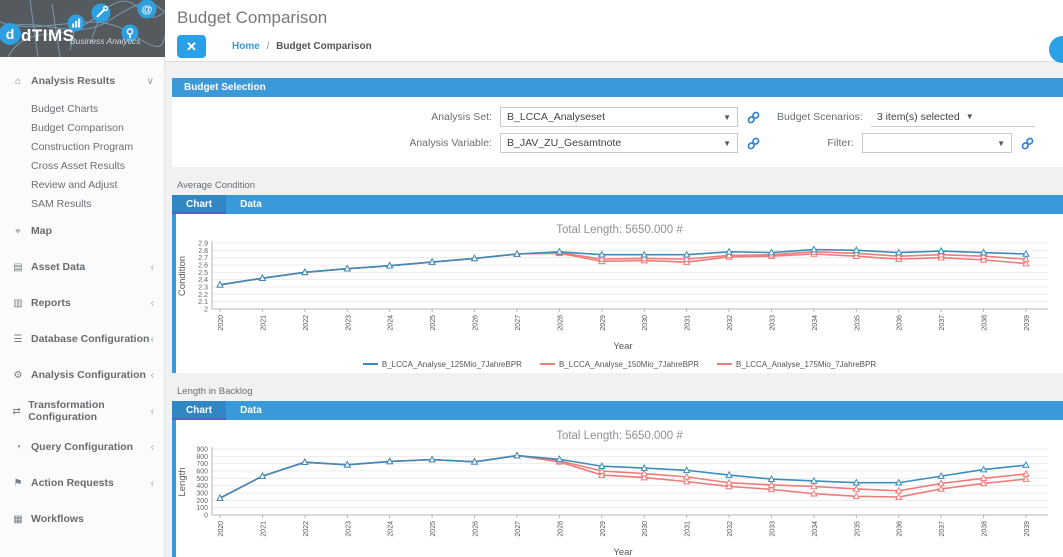 This screenshot has width=1063, height=557. What do you see at coordinates (348, 323) in the screenshot?
I see `svg-text: 2023` at bounding box center [348, 323].